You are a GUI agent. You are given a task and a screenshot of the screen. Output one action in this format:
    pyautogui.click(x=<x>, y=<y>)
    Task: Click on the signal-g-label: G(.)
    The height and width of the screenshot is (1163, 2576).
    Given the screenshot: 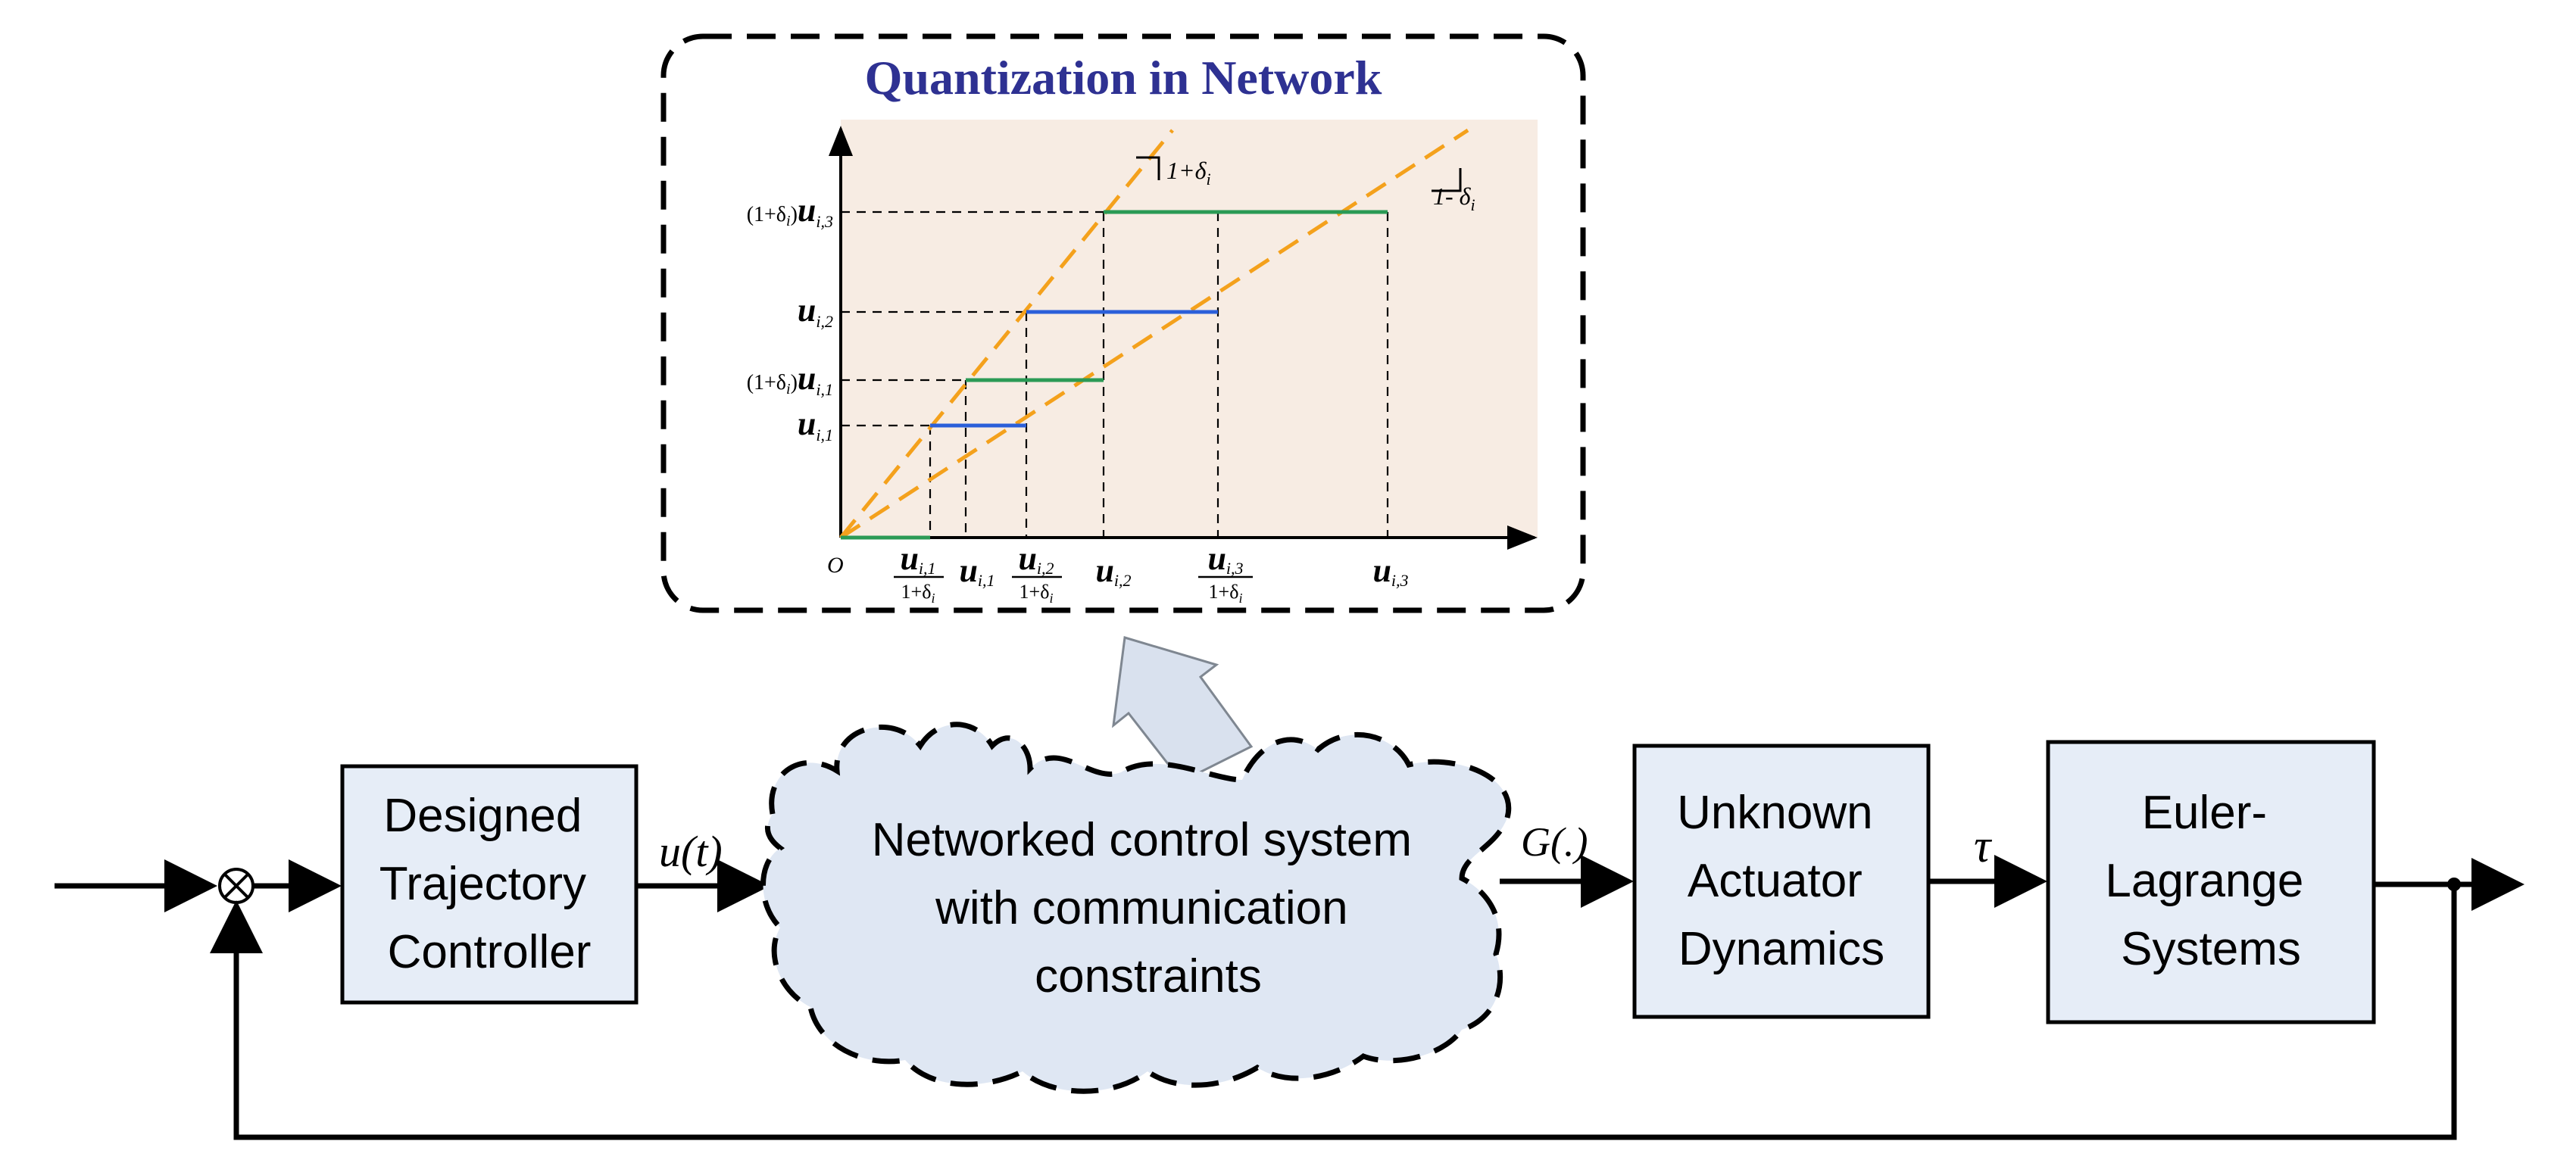 What is the action you would take?
    pyautogui.click(x=1555, y=842)
    